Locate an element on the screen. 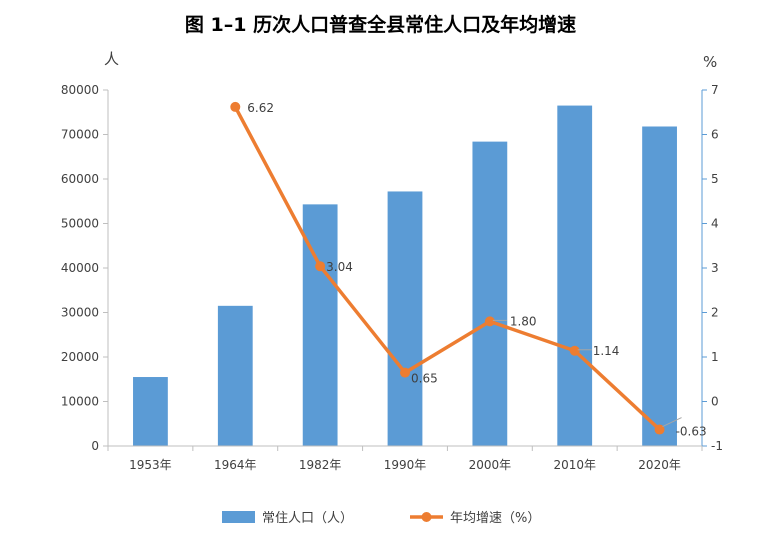  left-tick-label: 40000 is located at coordinates (80, 268).